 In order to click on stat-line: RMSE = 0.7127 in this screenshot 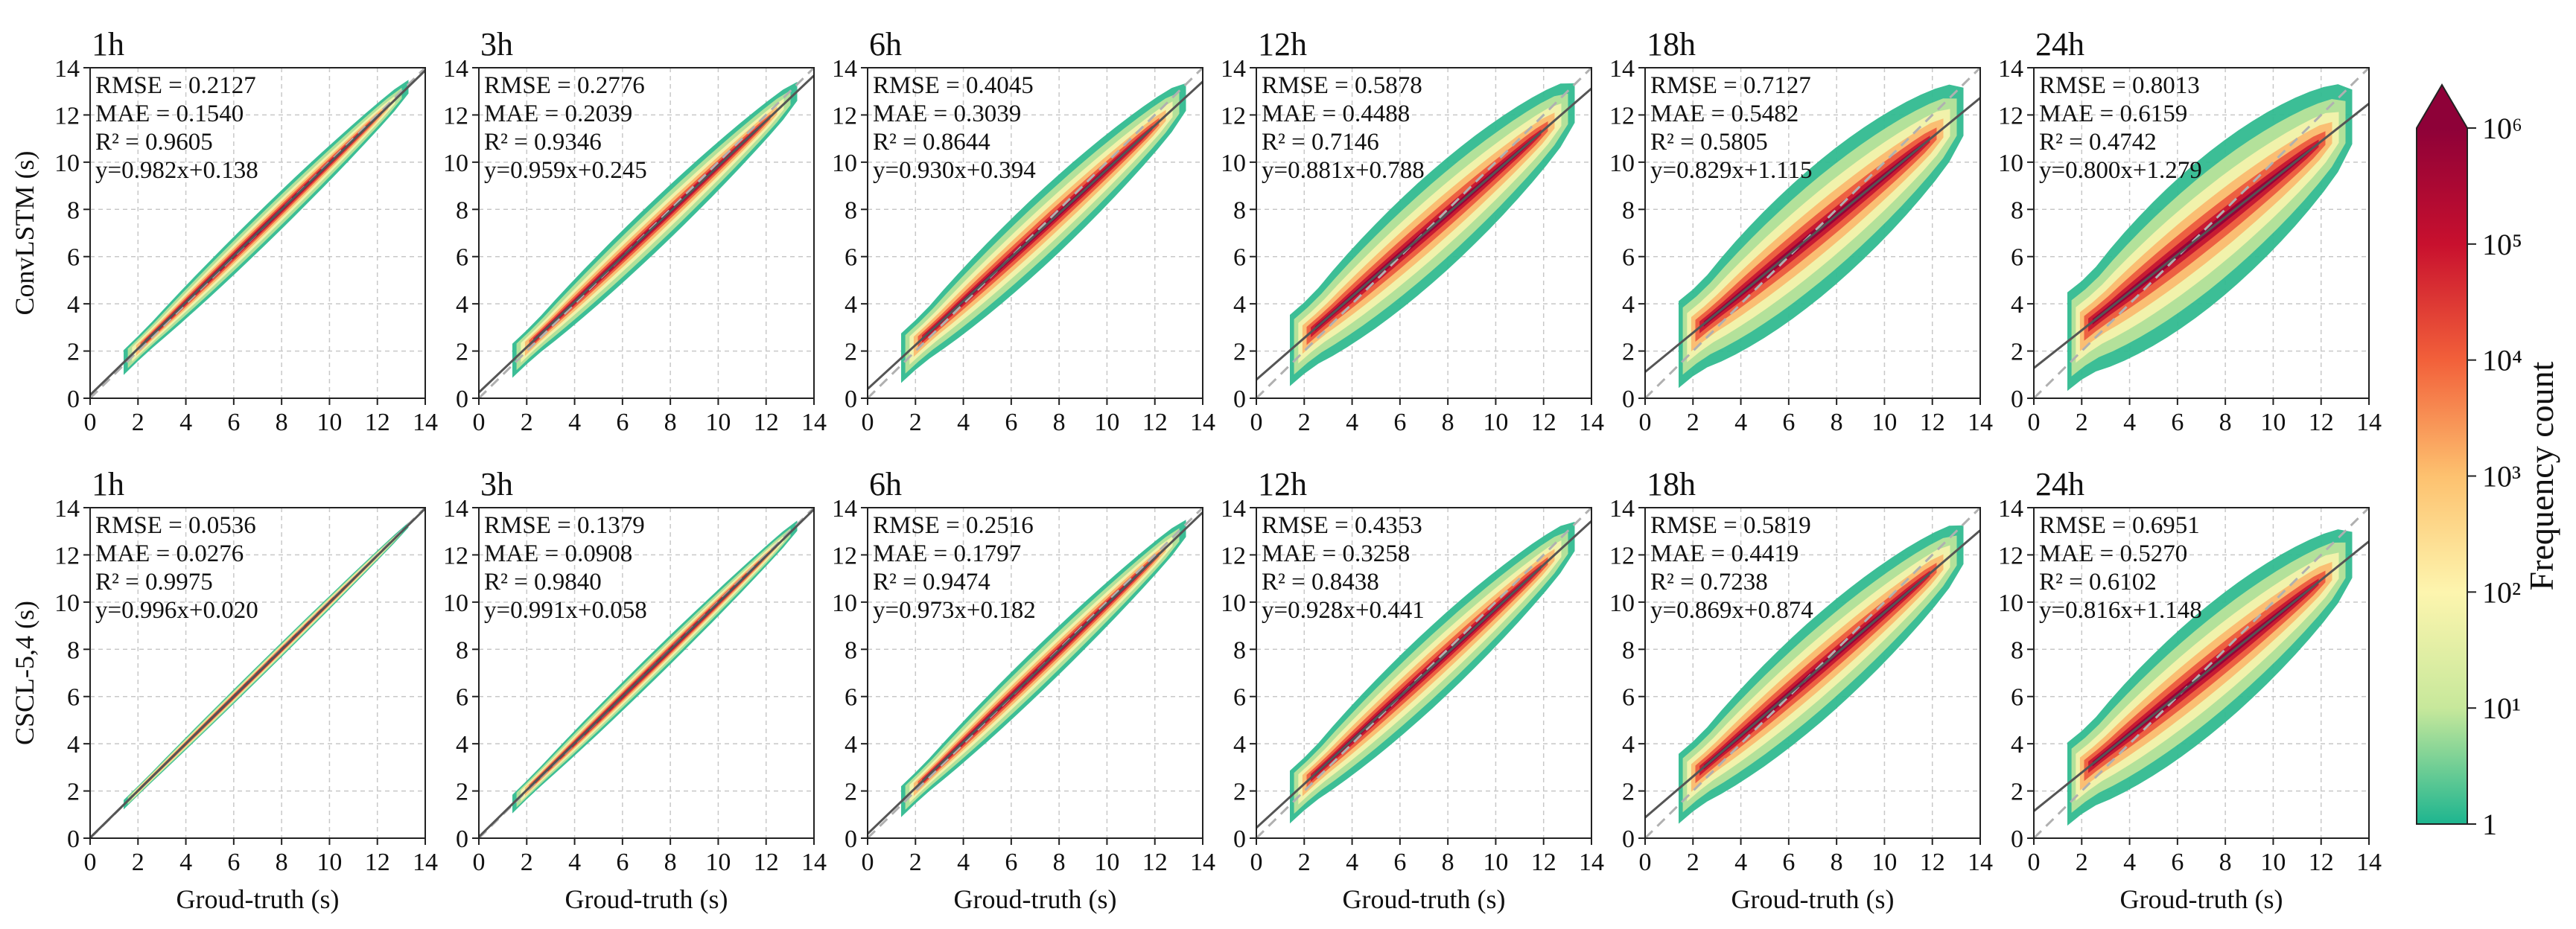, I will do `click(1730, 85)`.